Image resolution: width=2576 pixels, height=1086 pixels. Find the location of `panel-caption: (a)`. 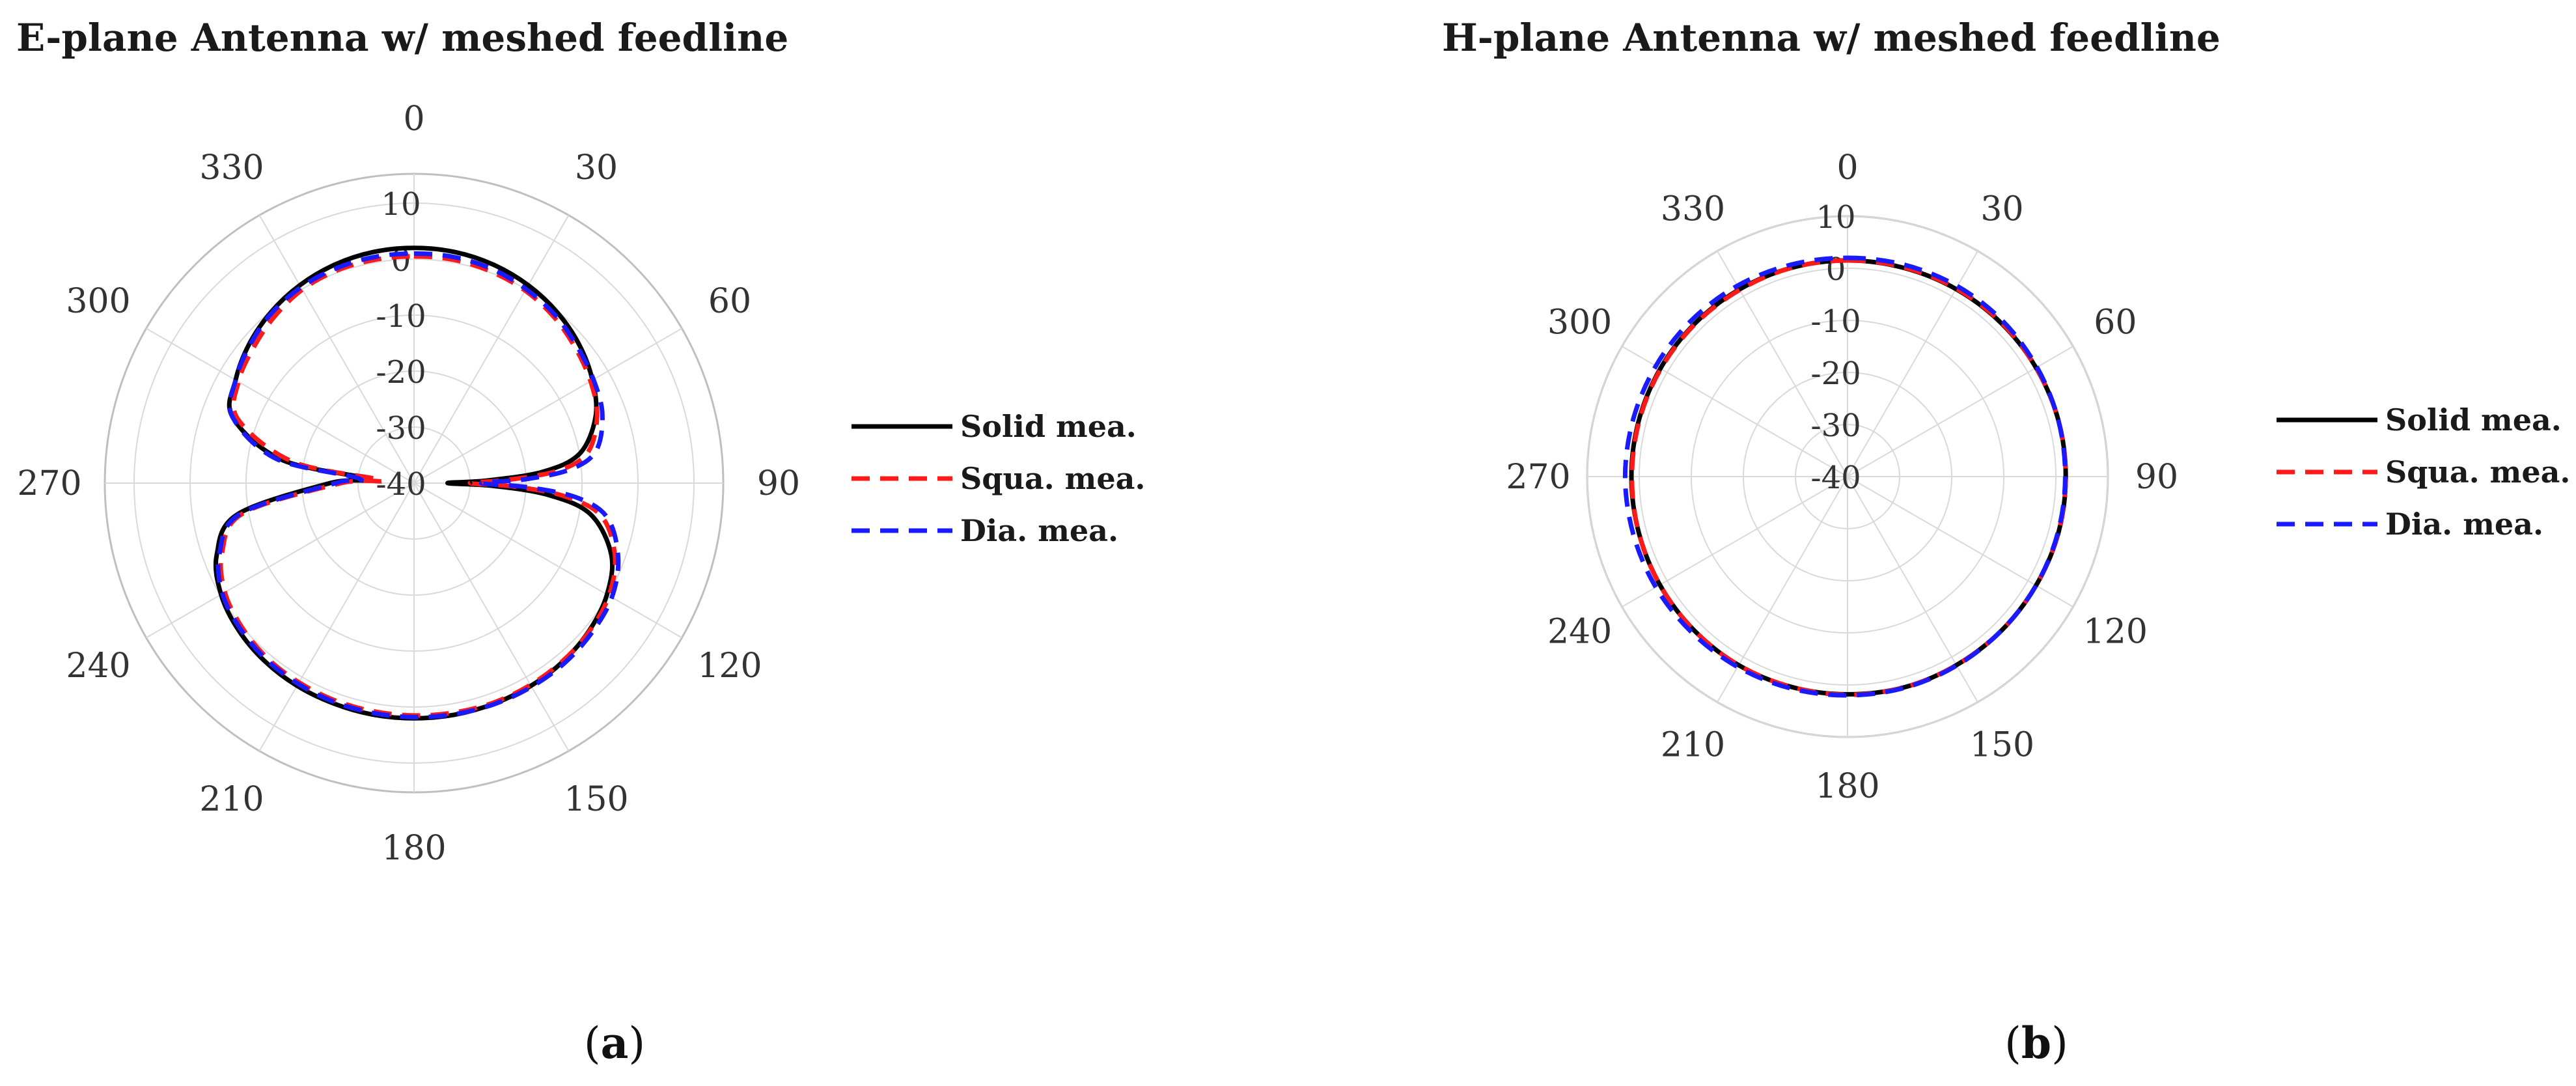

panel-caption: (a) is located at coordinates (614, 1043).